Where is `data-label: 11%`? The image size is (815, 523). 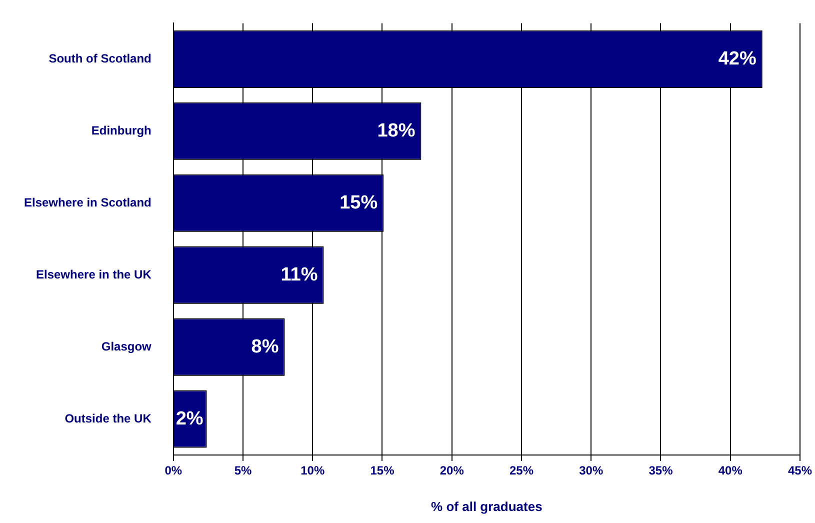
data-label: 11% is located at coordinates (299, 275).